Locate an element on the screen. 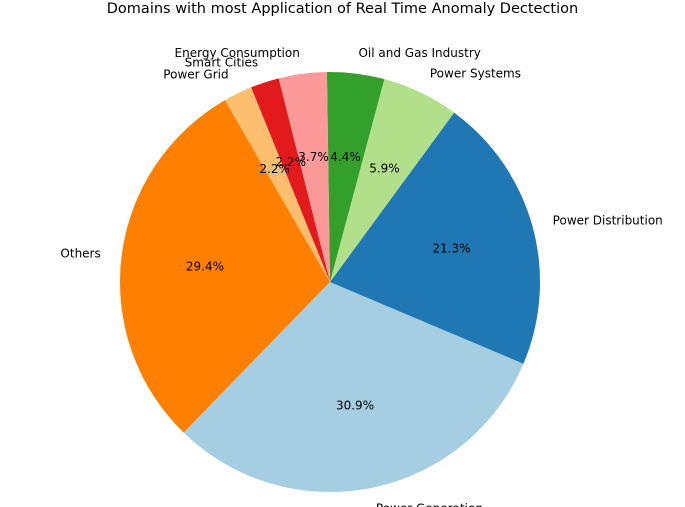 Image resolution: width=685 pixels, height=507 pixels. category-label-power-distribution: Power Distribution is located at coordinates (608, 221).